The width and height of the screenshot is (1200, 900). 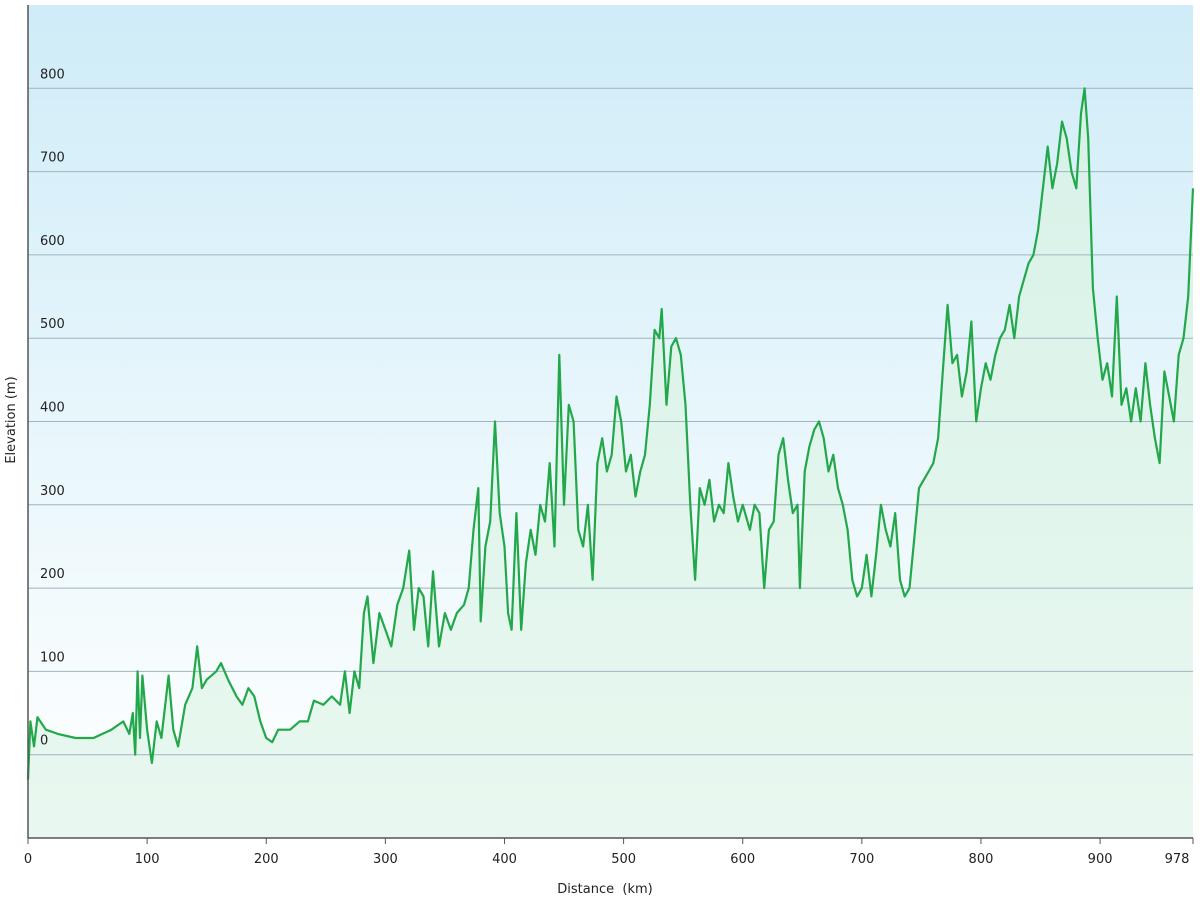 I want to click on y-tick-label: 400, so click(x=52, y=408).